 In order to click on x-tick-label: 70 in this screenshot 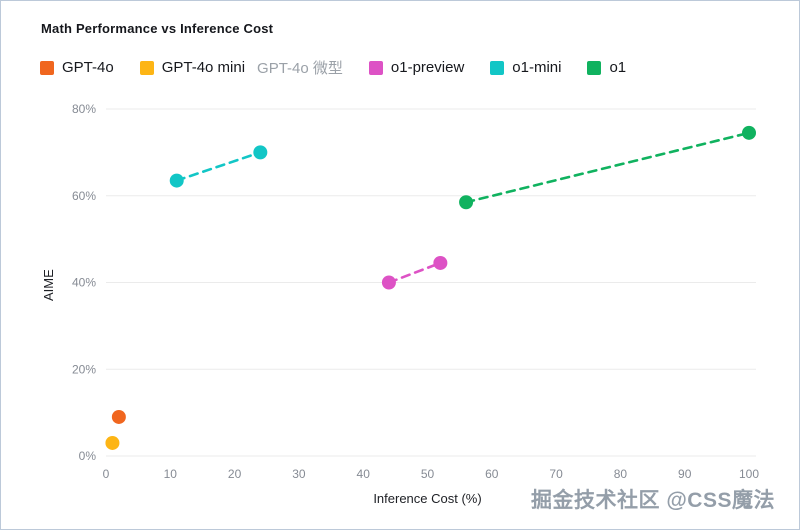, I will do `click(556, 474)`.